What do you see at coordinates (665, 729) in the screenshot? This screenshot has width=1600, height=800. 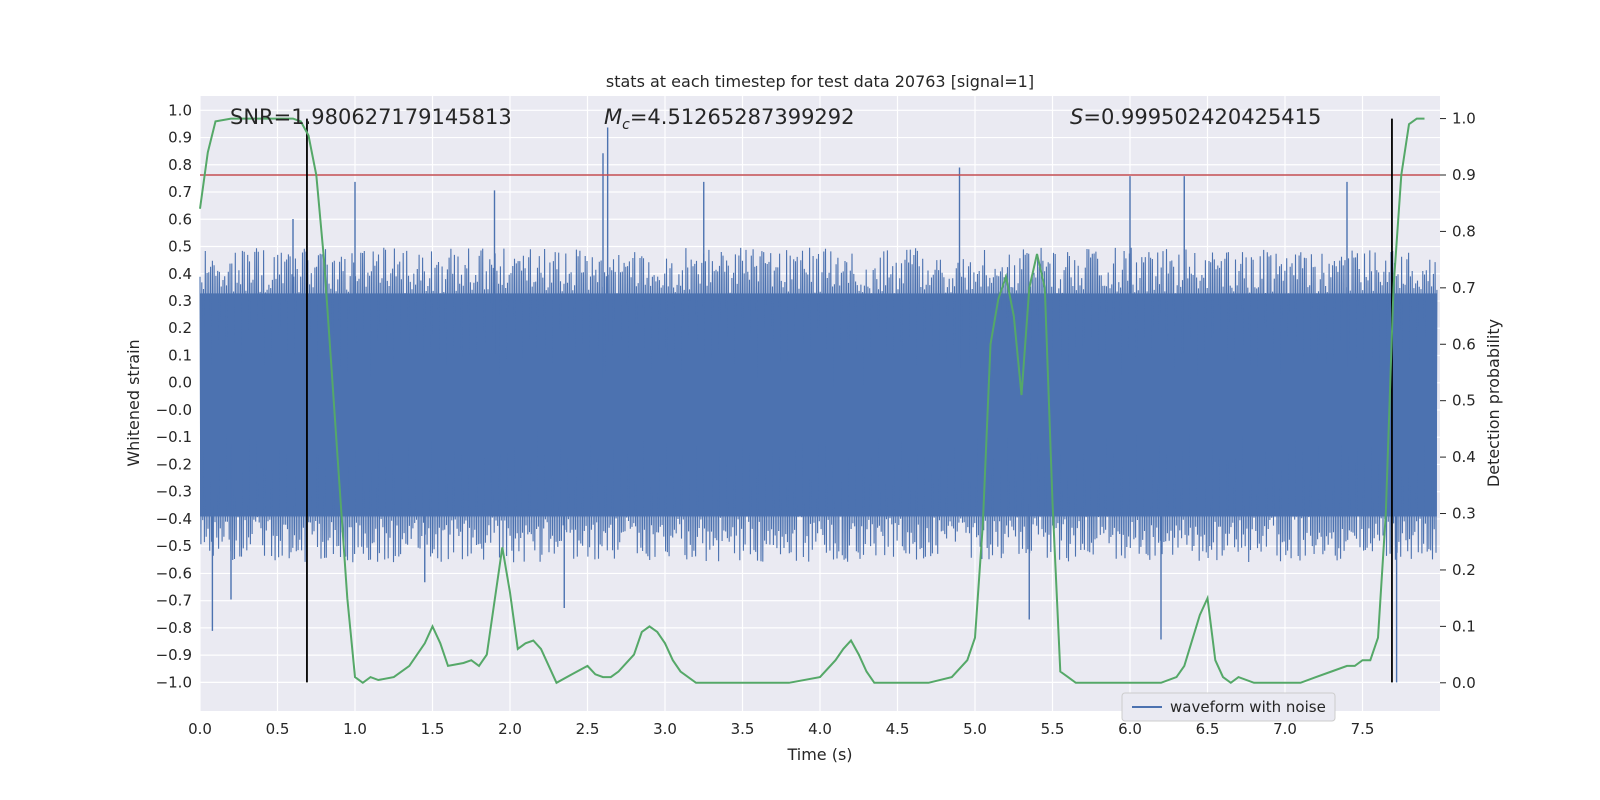 I see `x-tick-label: 3.0` at bounding box center [665, 729].